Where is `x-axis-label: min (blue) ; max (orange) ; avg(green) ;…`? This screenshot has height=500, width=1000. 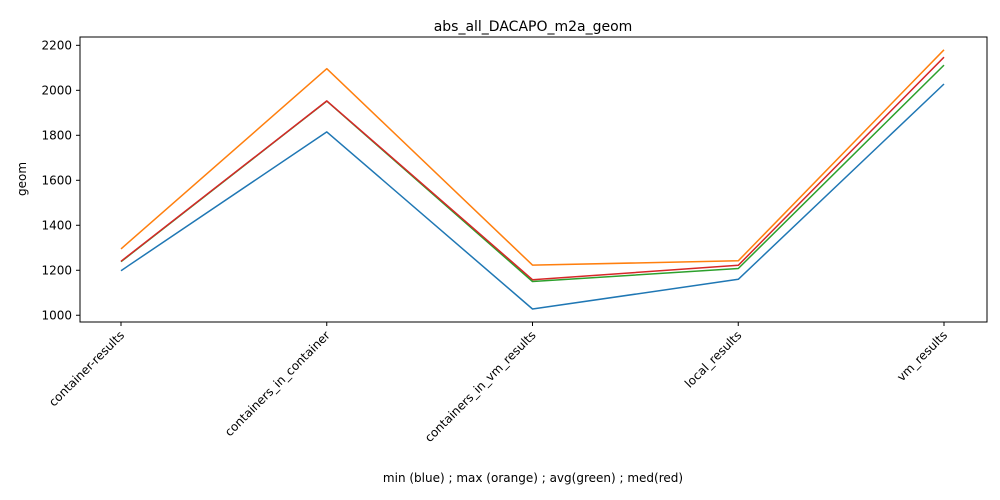 x-axis-label: min (blue) ; max (orange) ; avg(green) ;… is located at coordinates (533, 478).